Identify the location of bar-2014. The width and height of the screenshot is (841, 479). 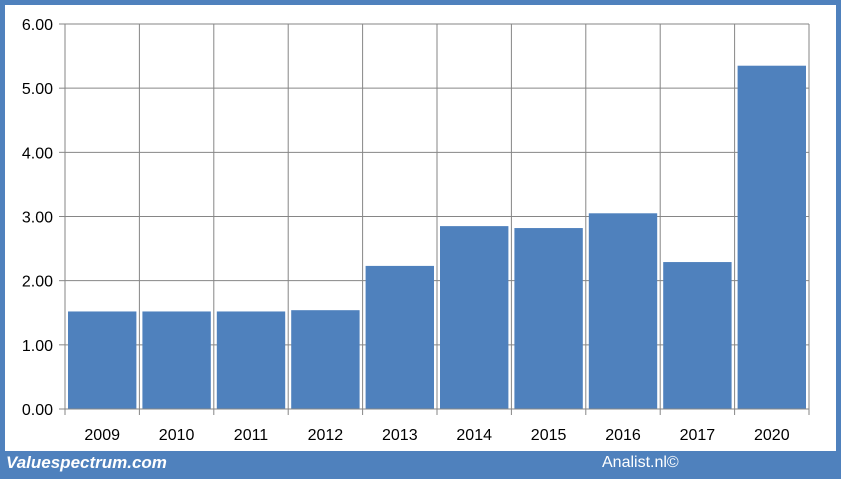
(474, 317).